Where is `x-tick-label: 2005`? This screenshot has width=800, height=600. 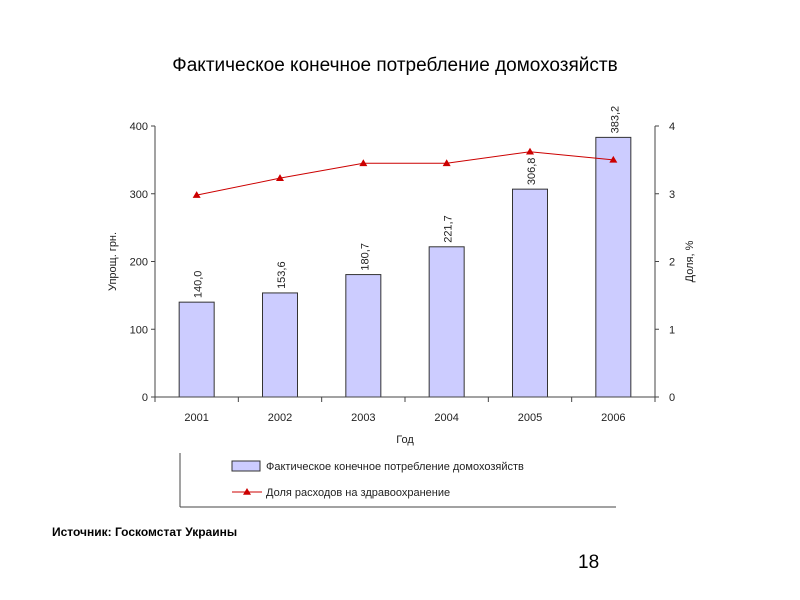
x-tick-label: 2005 is located at coordinates (530, 418).